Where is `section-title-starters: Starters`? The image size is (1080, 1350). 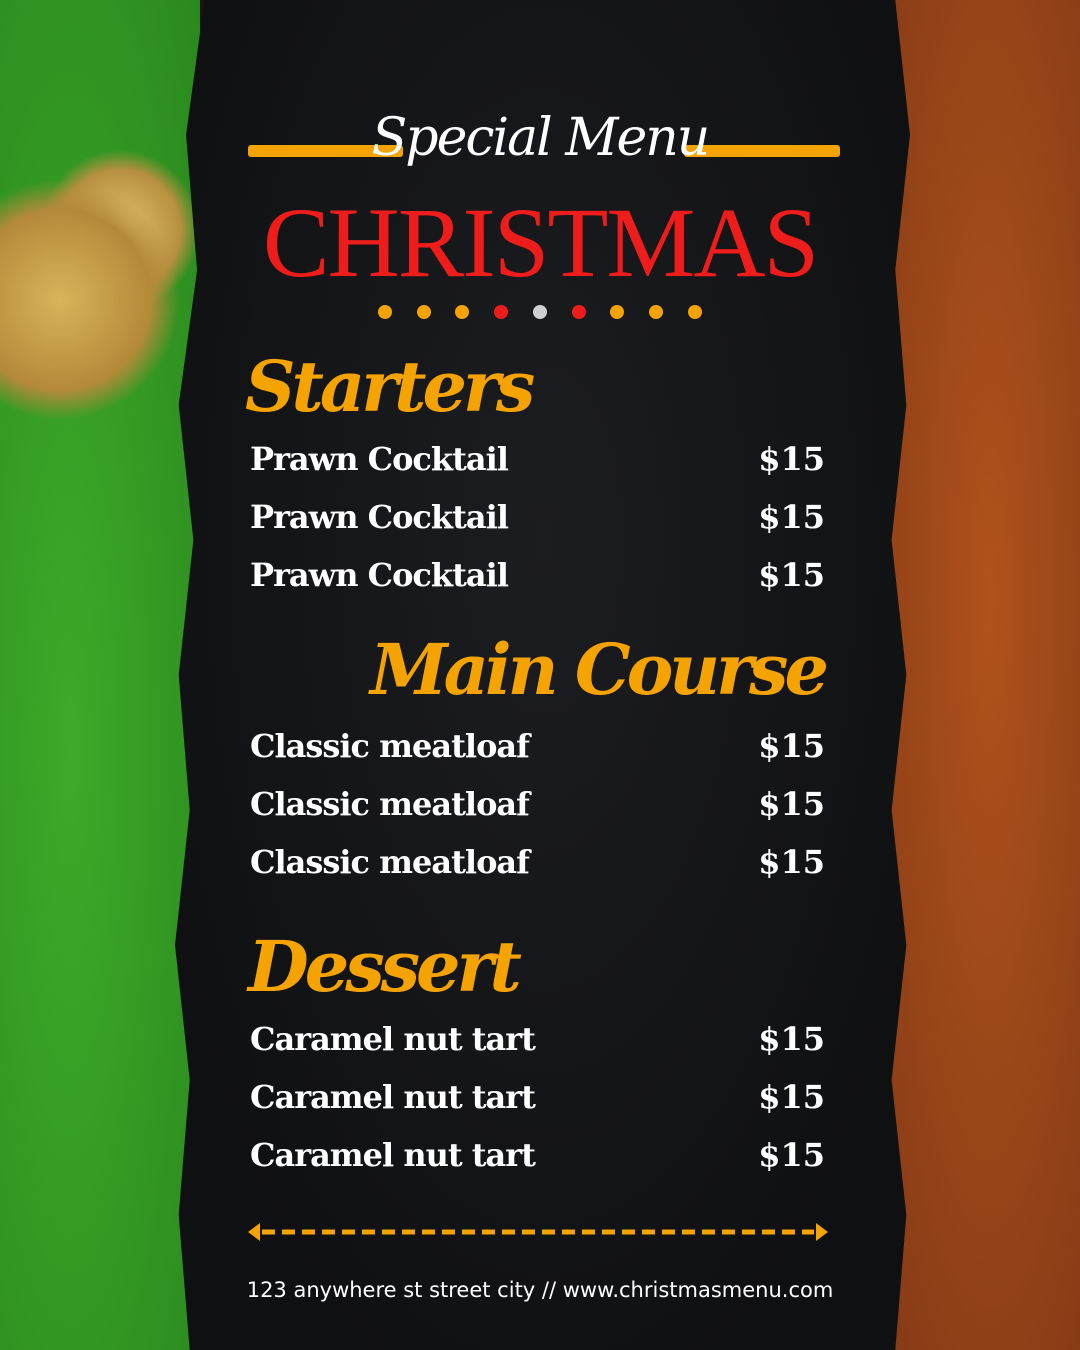
section-title-starters: Starters is located at coordinates (390, 386).